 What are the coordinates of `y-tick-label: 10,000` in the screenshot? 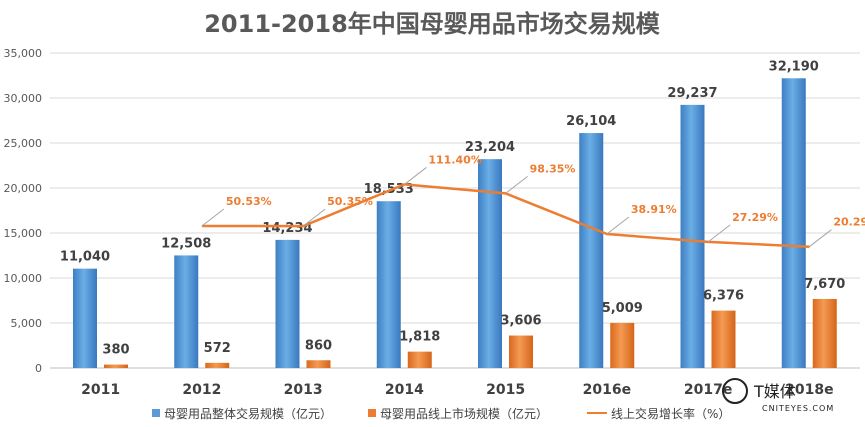 It's located at (23, 278).